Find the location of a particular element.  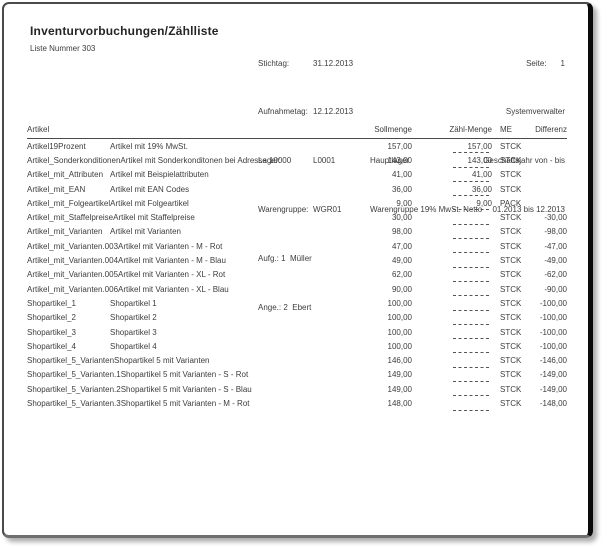

differenz-value: -30,00 is located at coordinates (555, 218).